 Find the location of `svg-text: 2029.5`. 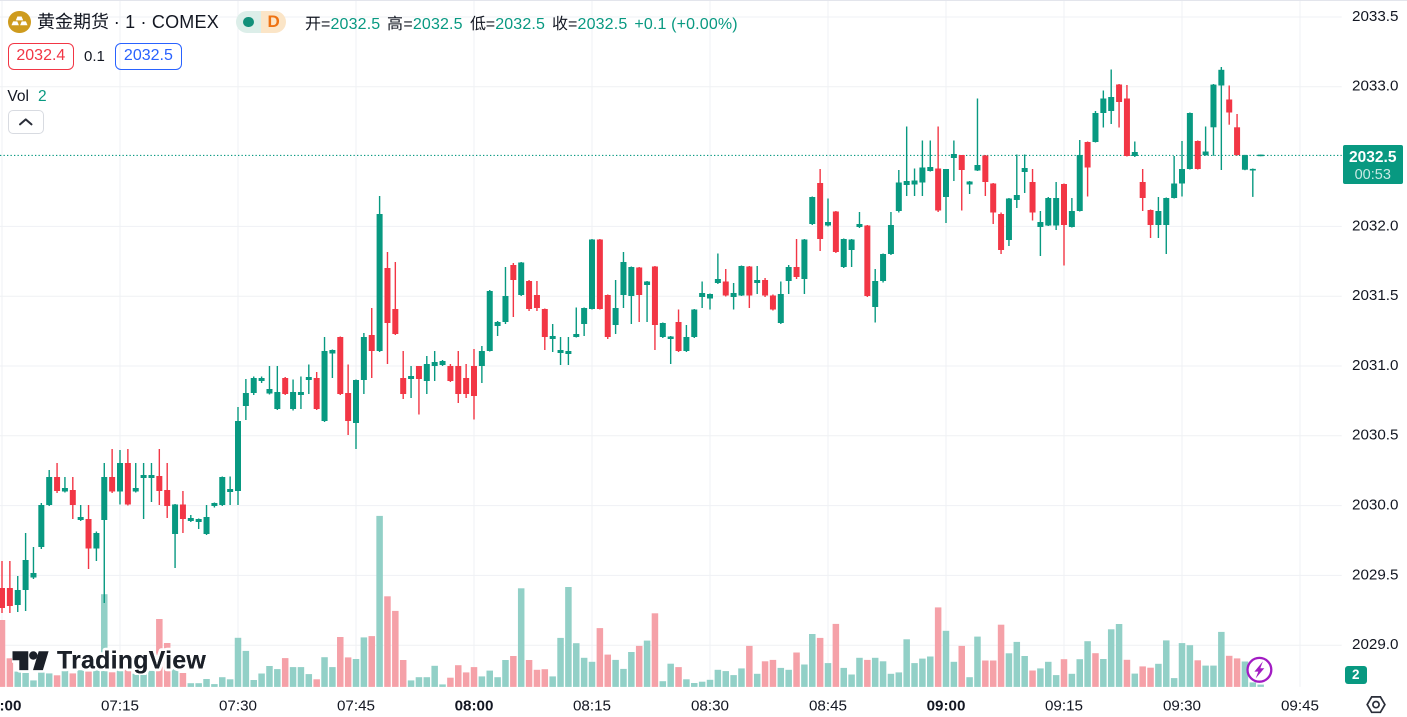

svg-text: 2029.5 is located at coordinates (1375, 574).